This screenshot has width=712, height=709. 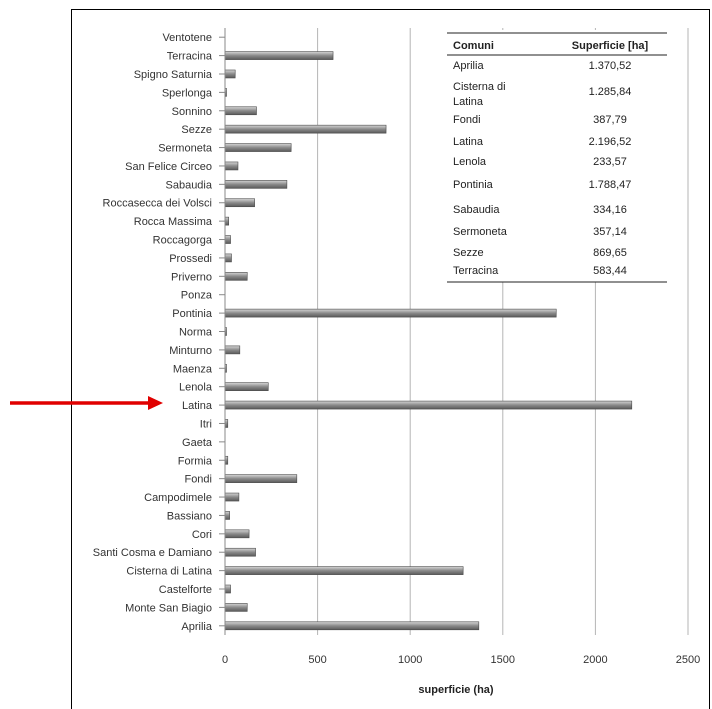 I want to click on table-cell-value: 583,44, so click(x=610, y=271).